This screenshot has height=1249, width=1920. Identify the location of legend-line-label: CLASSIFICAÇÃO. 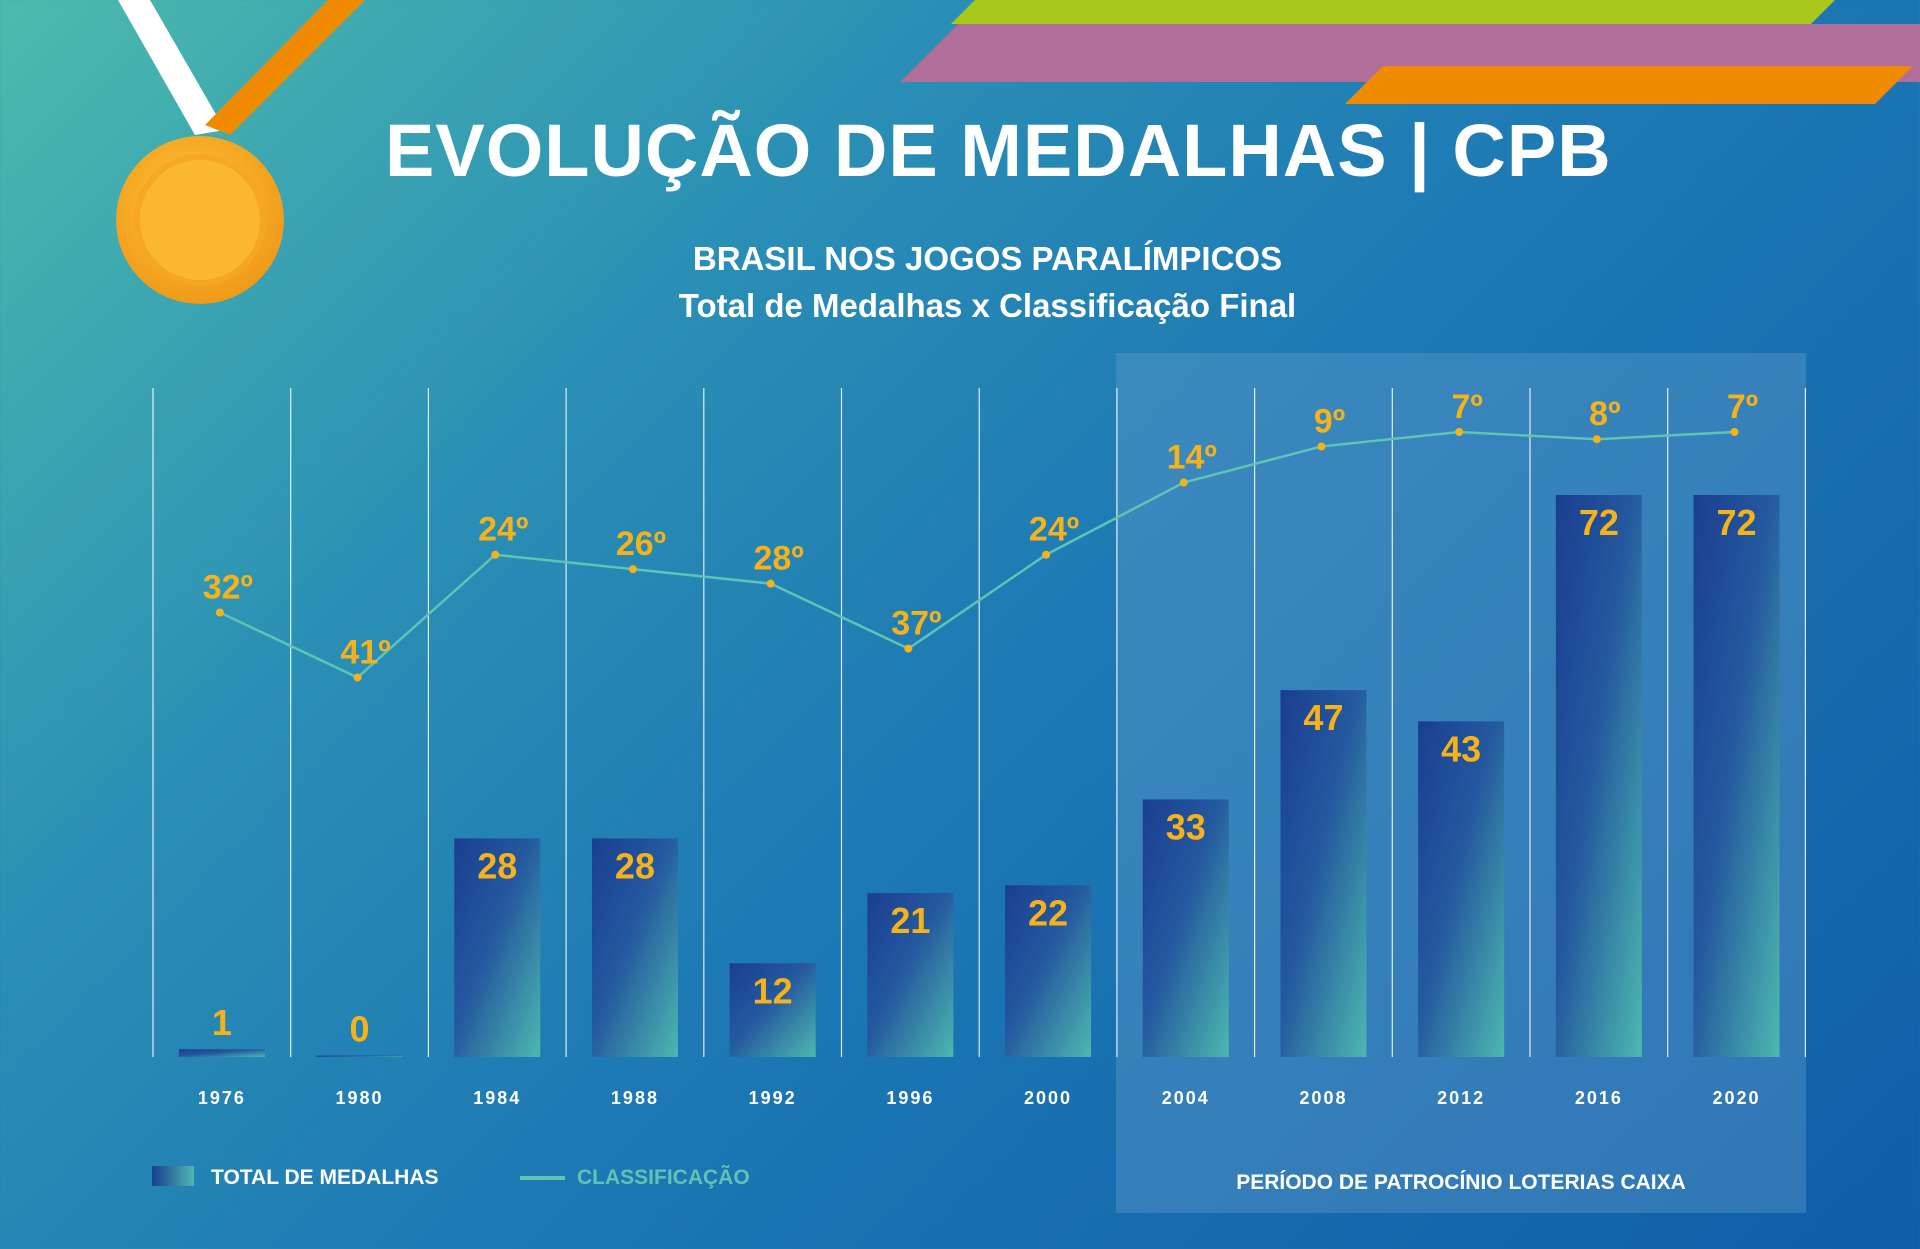
(663, 1177).